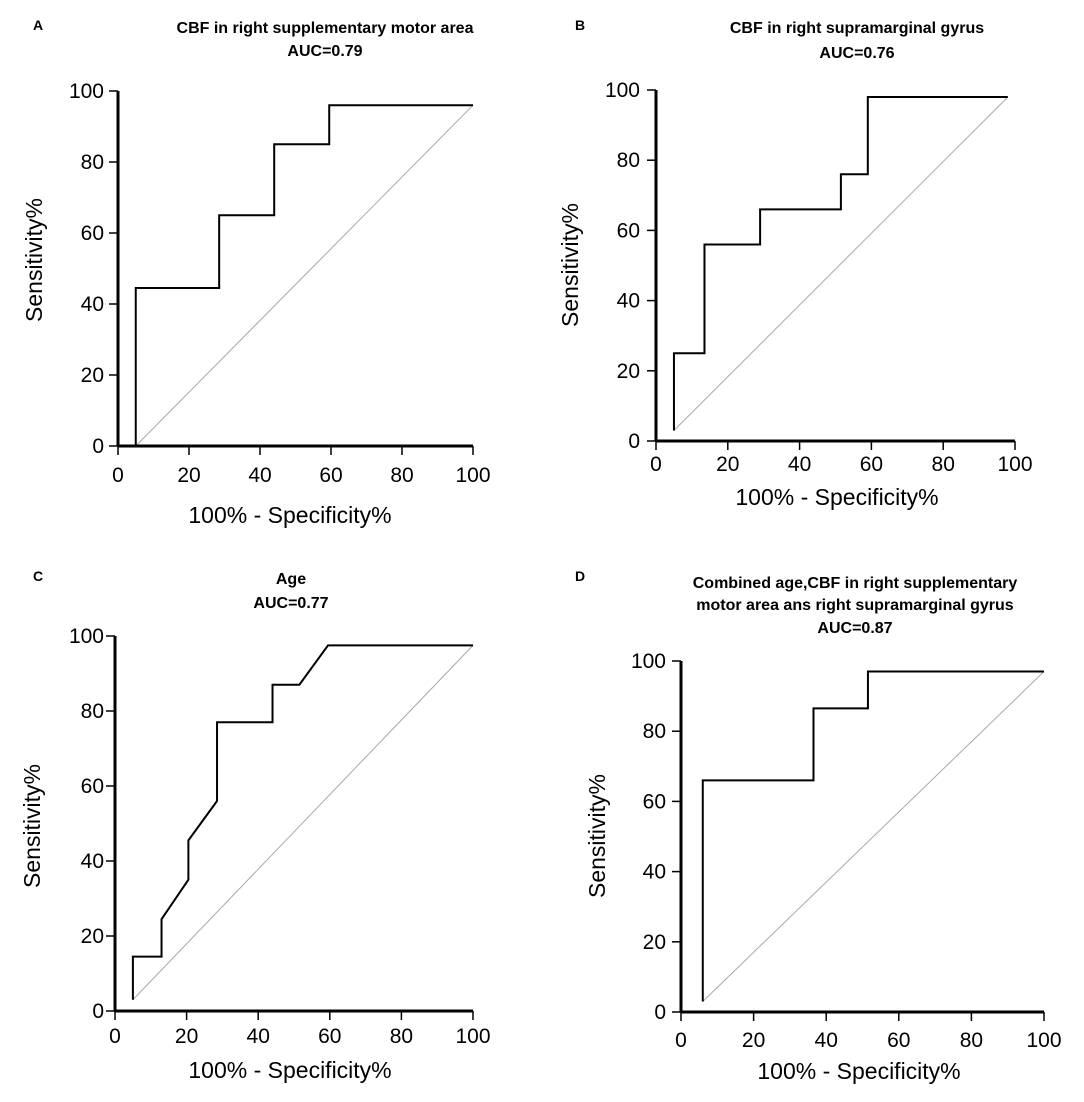  What do you see at coordinates (291, 579) in the screenshot?
I see `chart-title-line: Age` at bounding box center [291, 579].